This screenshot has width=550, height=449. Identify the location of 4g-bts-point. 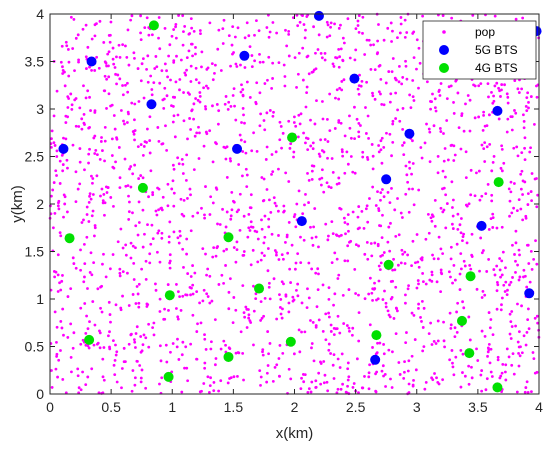
(376, 335).